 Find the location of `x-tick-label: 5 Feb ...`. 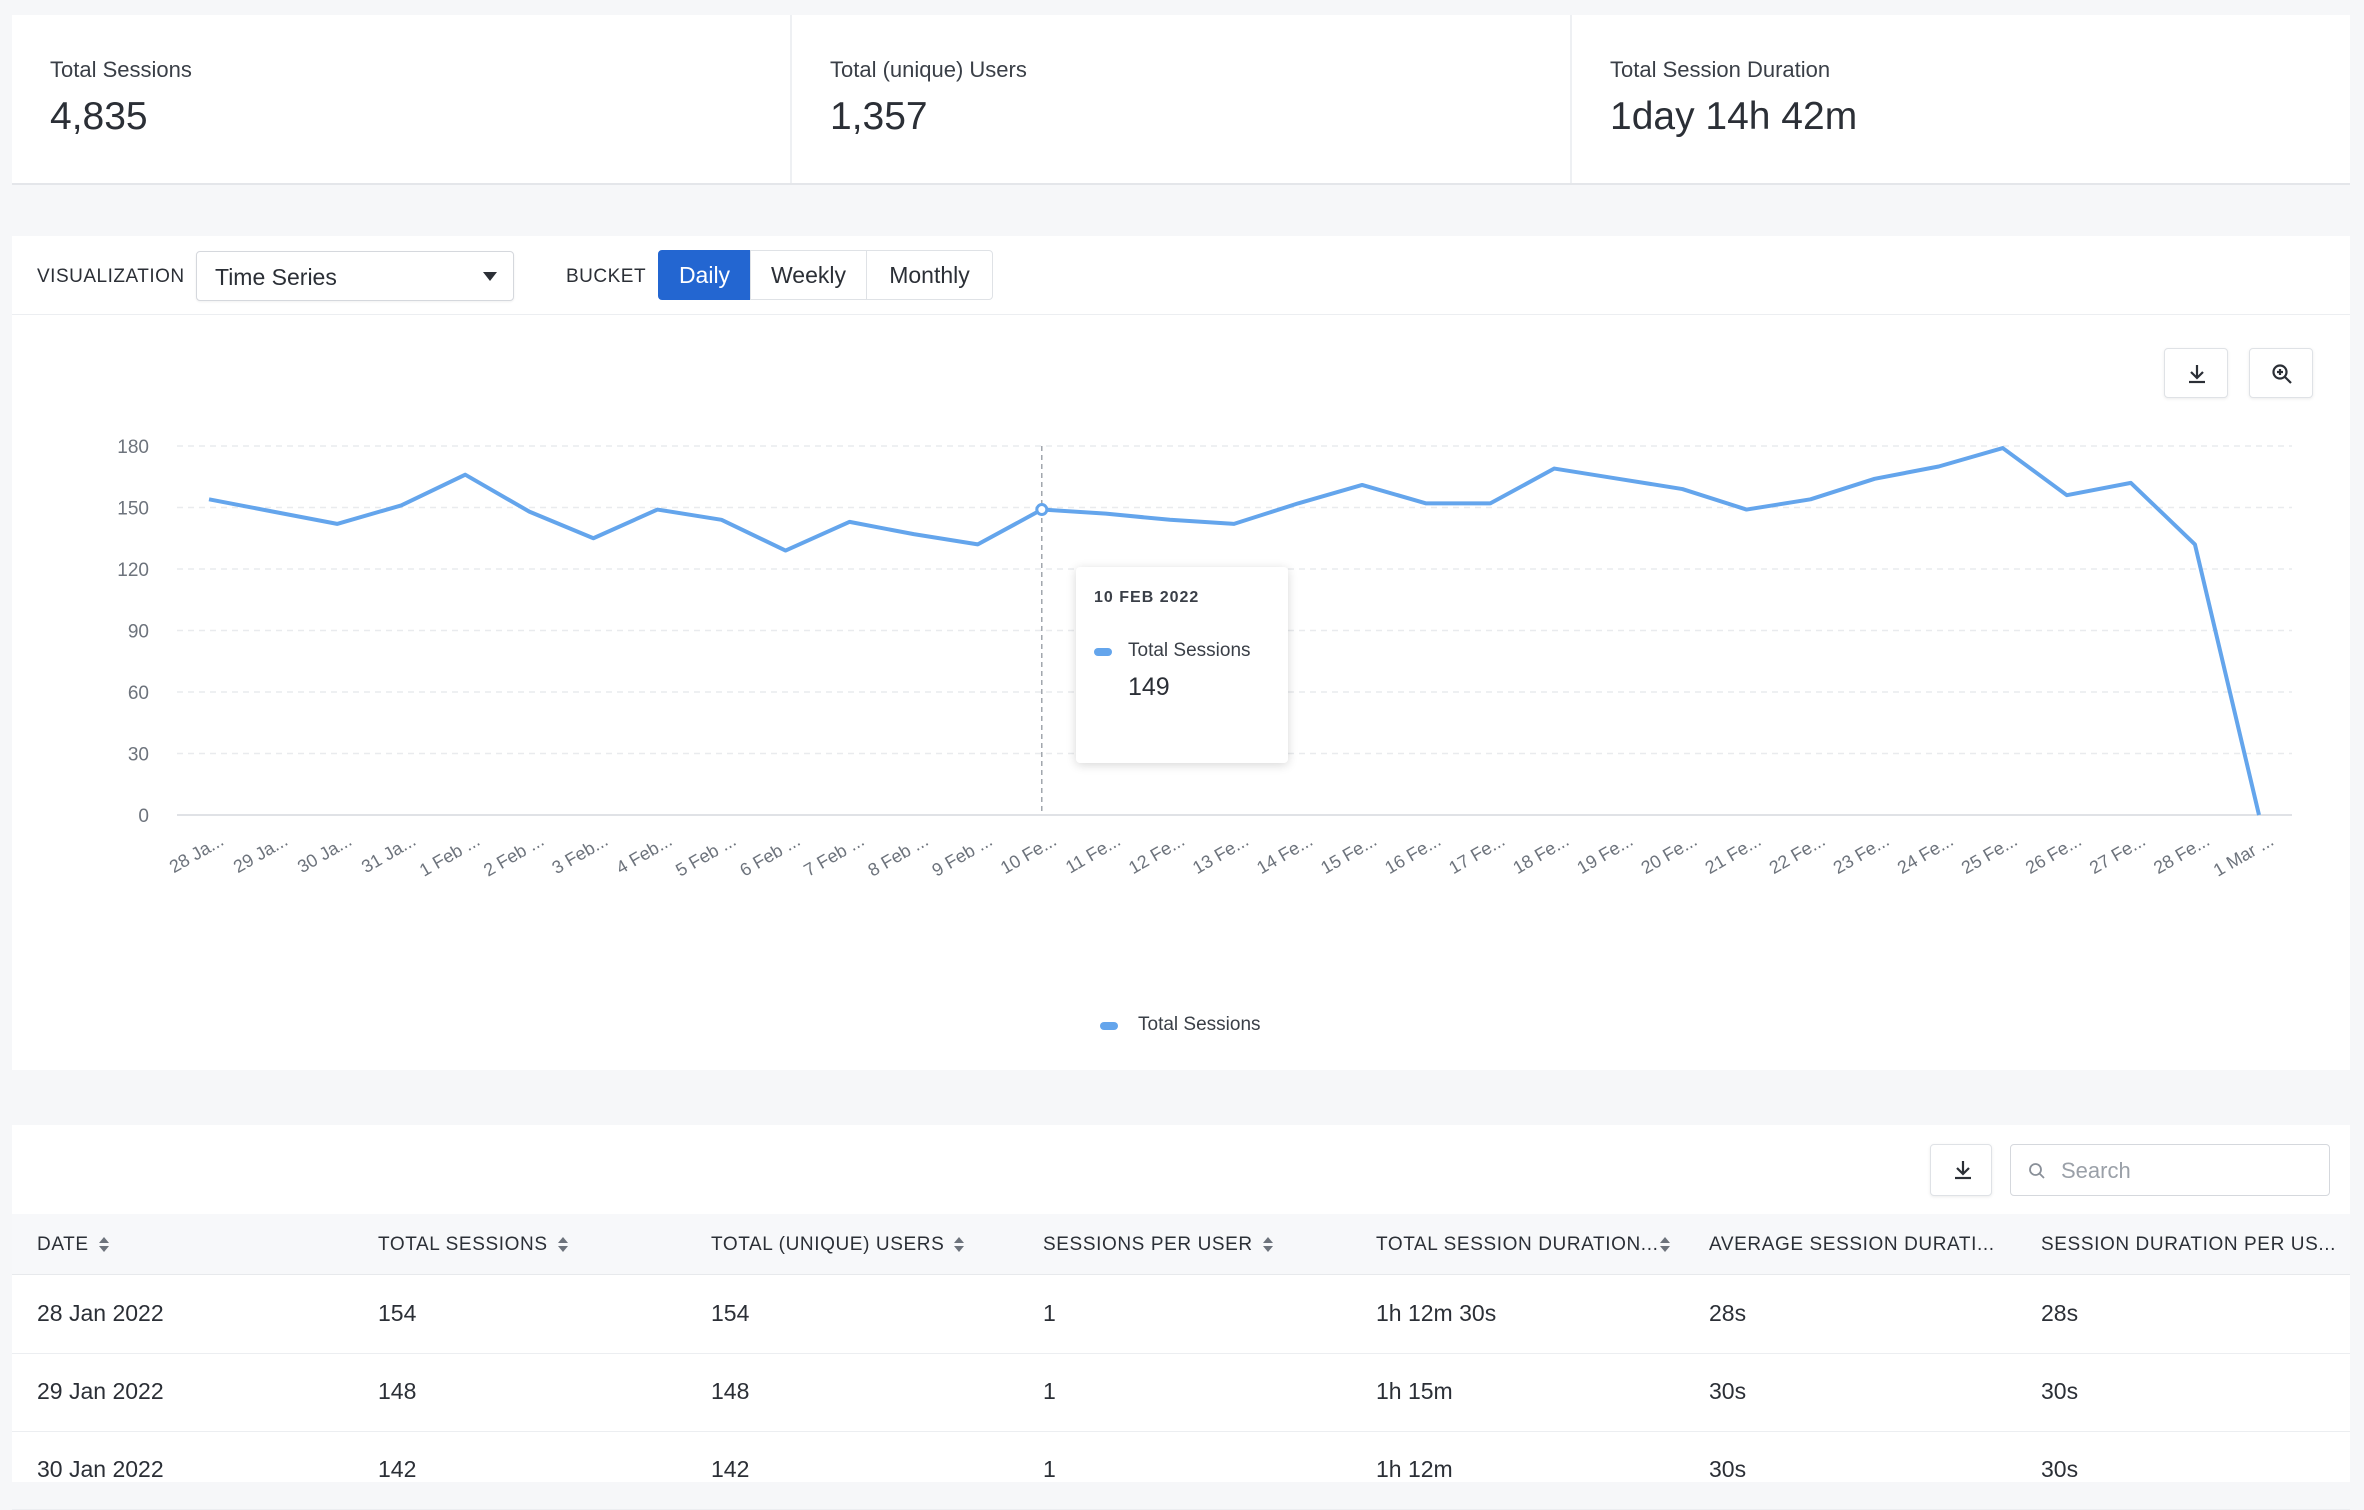

x-tick-label: 5 Feb ... is located at coordinates (705, 855).